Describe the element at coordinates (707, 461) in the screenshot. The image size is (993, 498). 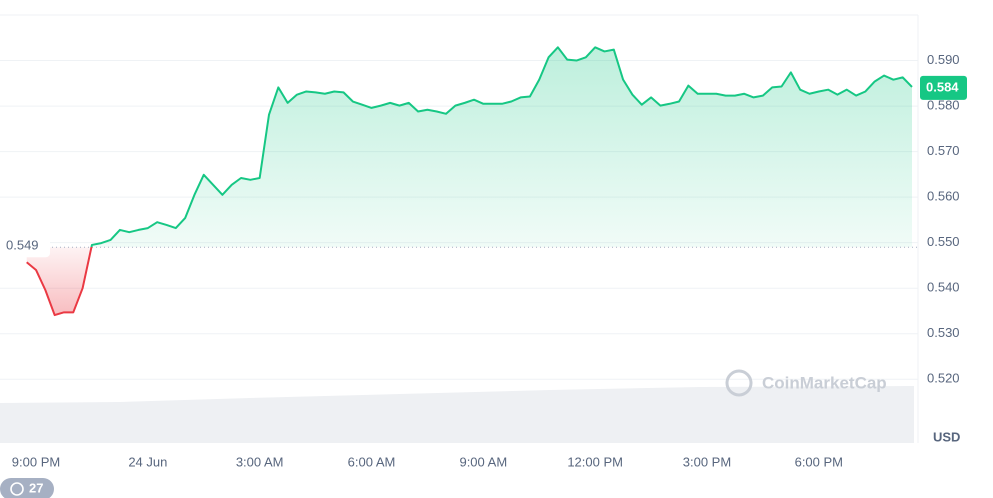
I see `x-tick-label: 3:00 PM` at that location.